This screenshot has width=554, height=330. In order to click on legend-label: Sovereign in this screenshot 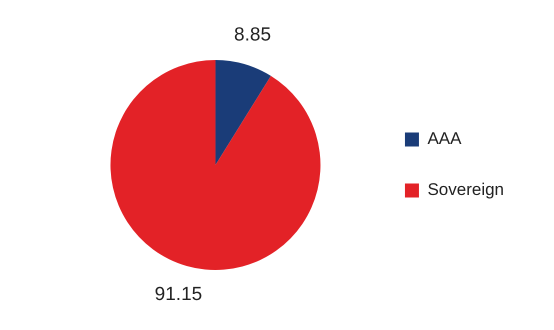, I will do `click(465, 190)`.